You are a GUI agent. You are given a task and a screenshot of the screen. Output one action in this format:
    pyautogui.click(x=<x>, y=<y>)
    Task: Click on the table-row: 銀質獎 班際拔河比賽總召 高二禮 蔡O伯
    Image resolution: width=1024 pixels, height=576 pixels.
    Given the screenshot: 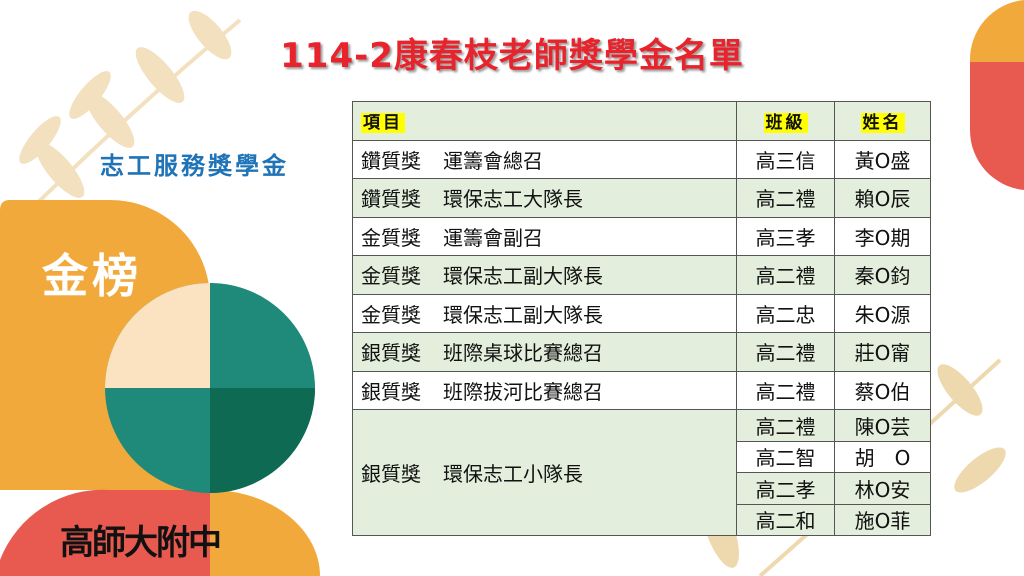 What is the action you would take?
    pyautogui.click(x=641, y=390)
    